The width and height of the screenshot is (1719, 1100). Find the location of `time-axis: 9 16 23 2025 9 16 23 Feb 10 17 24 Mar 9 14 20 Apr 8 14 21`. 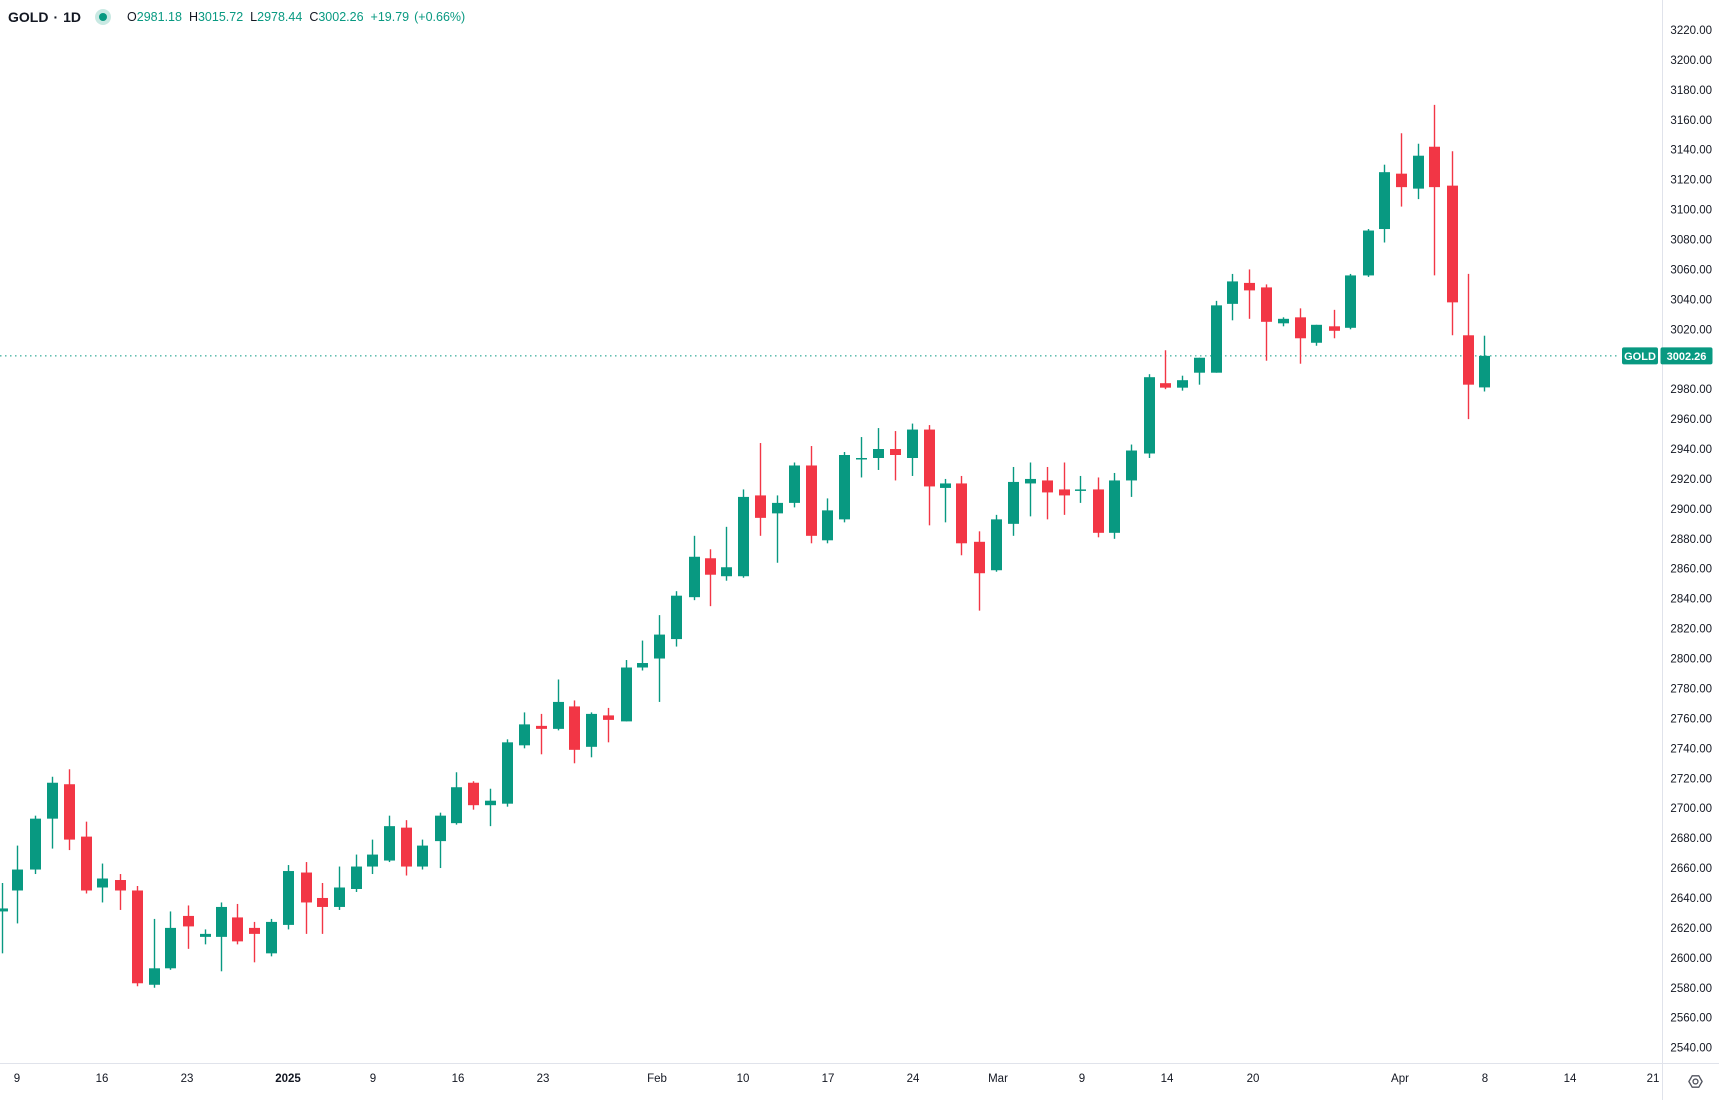

time-axis: 9 16 23 2025 9 16 23 Feb 10 17 24 Mar 9 14 20 Apr 8 14 21 is located at coordinates (859, 1082).